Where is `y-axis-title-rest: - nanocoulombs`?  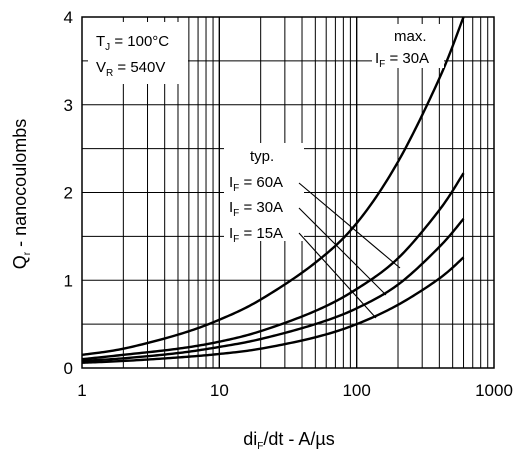
y-axis-title-rest: - nanocoulombs is located at coordinates (20, 185).